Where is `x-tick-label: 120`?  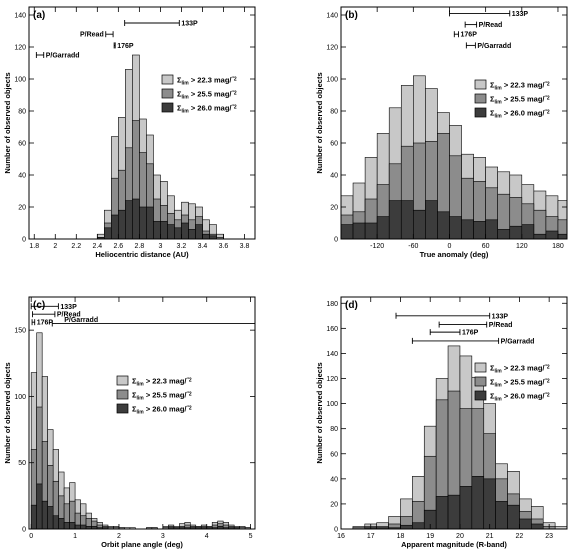
x-tick-label: 120 is located at coordinates (522, 246).